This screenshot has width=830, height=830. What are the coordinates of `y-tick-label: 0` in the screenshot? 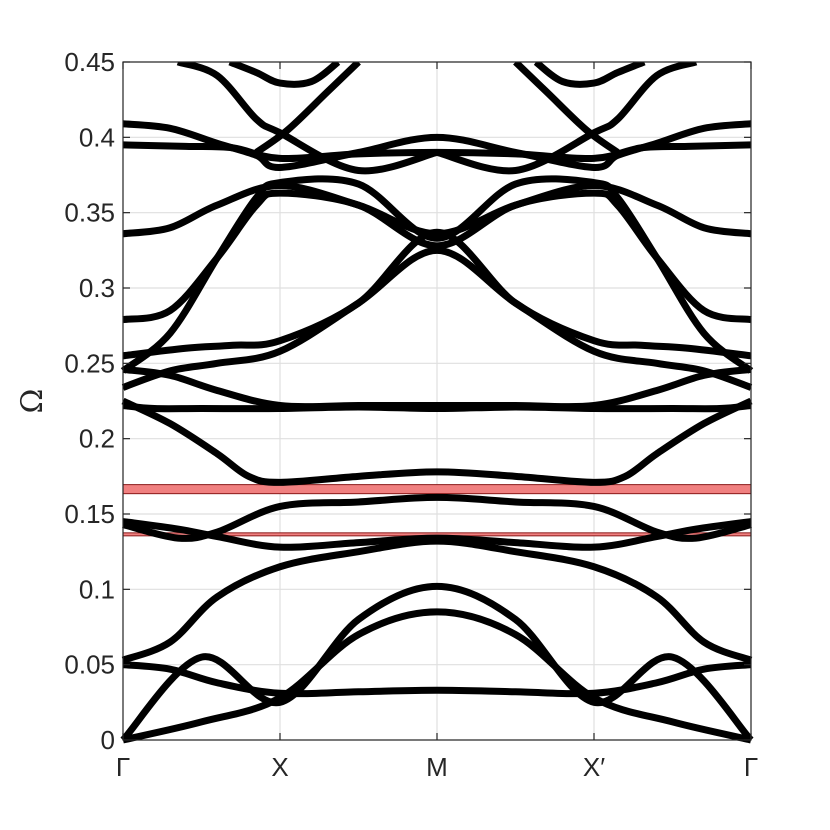 It's located at (108, 740).